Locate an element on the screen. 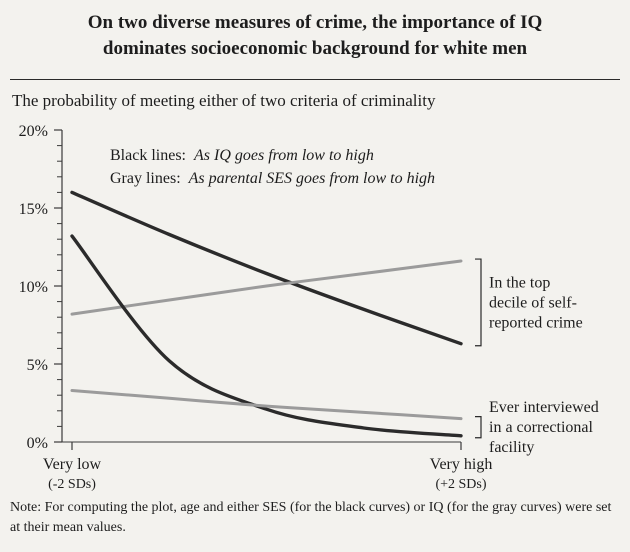 This screenshot has height=552, width=630. annotation-label: Ever interviewed is located at coordinates (544, 407).